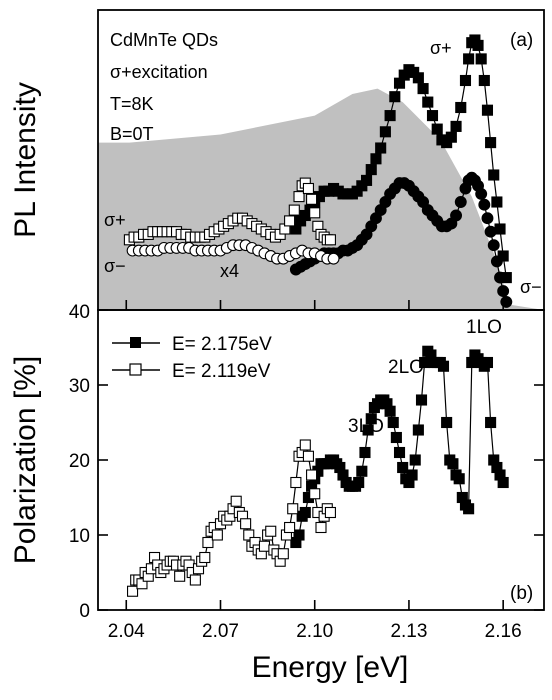  I want to click on legend-label: E= 2.119eV, so click(221, 371).